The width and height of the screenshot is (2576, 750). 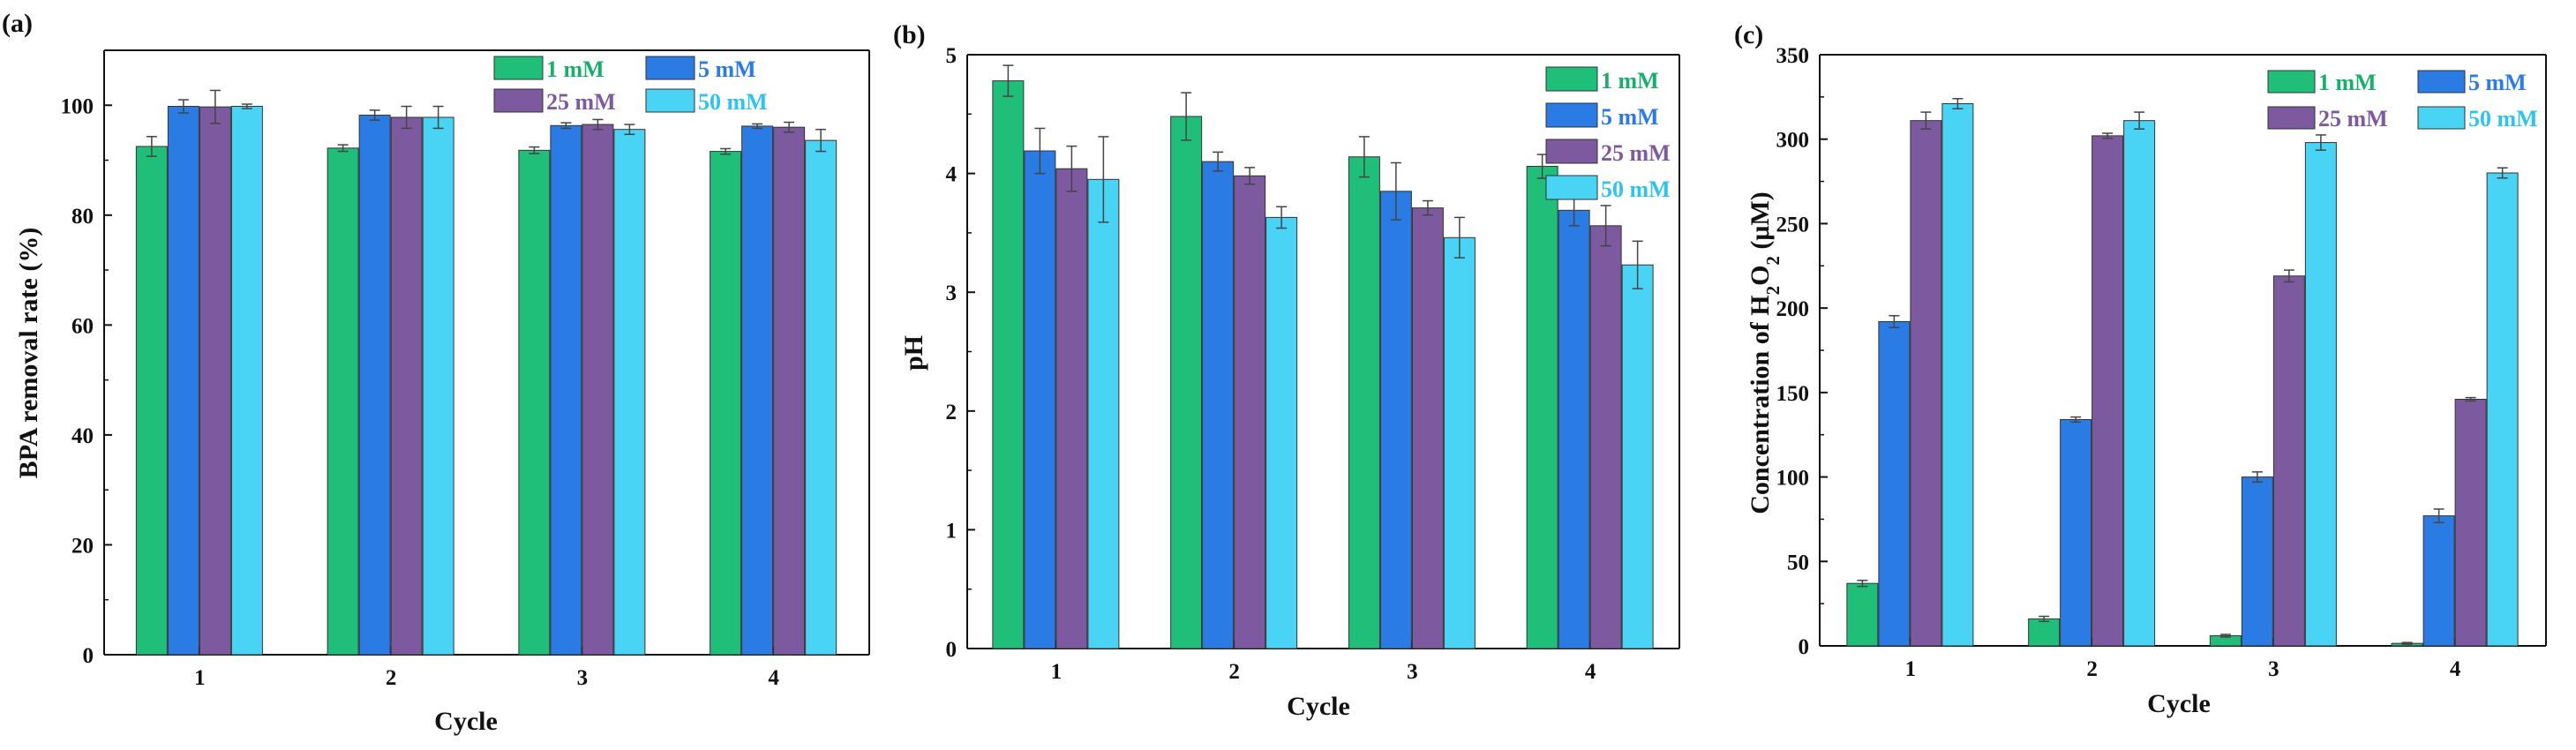 I want to click on panel-b-x-tick-label: 3, so click(x=1412, y=672).